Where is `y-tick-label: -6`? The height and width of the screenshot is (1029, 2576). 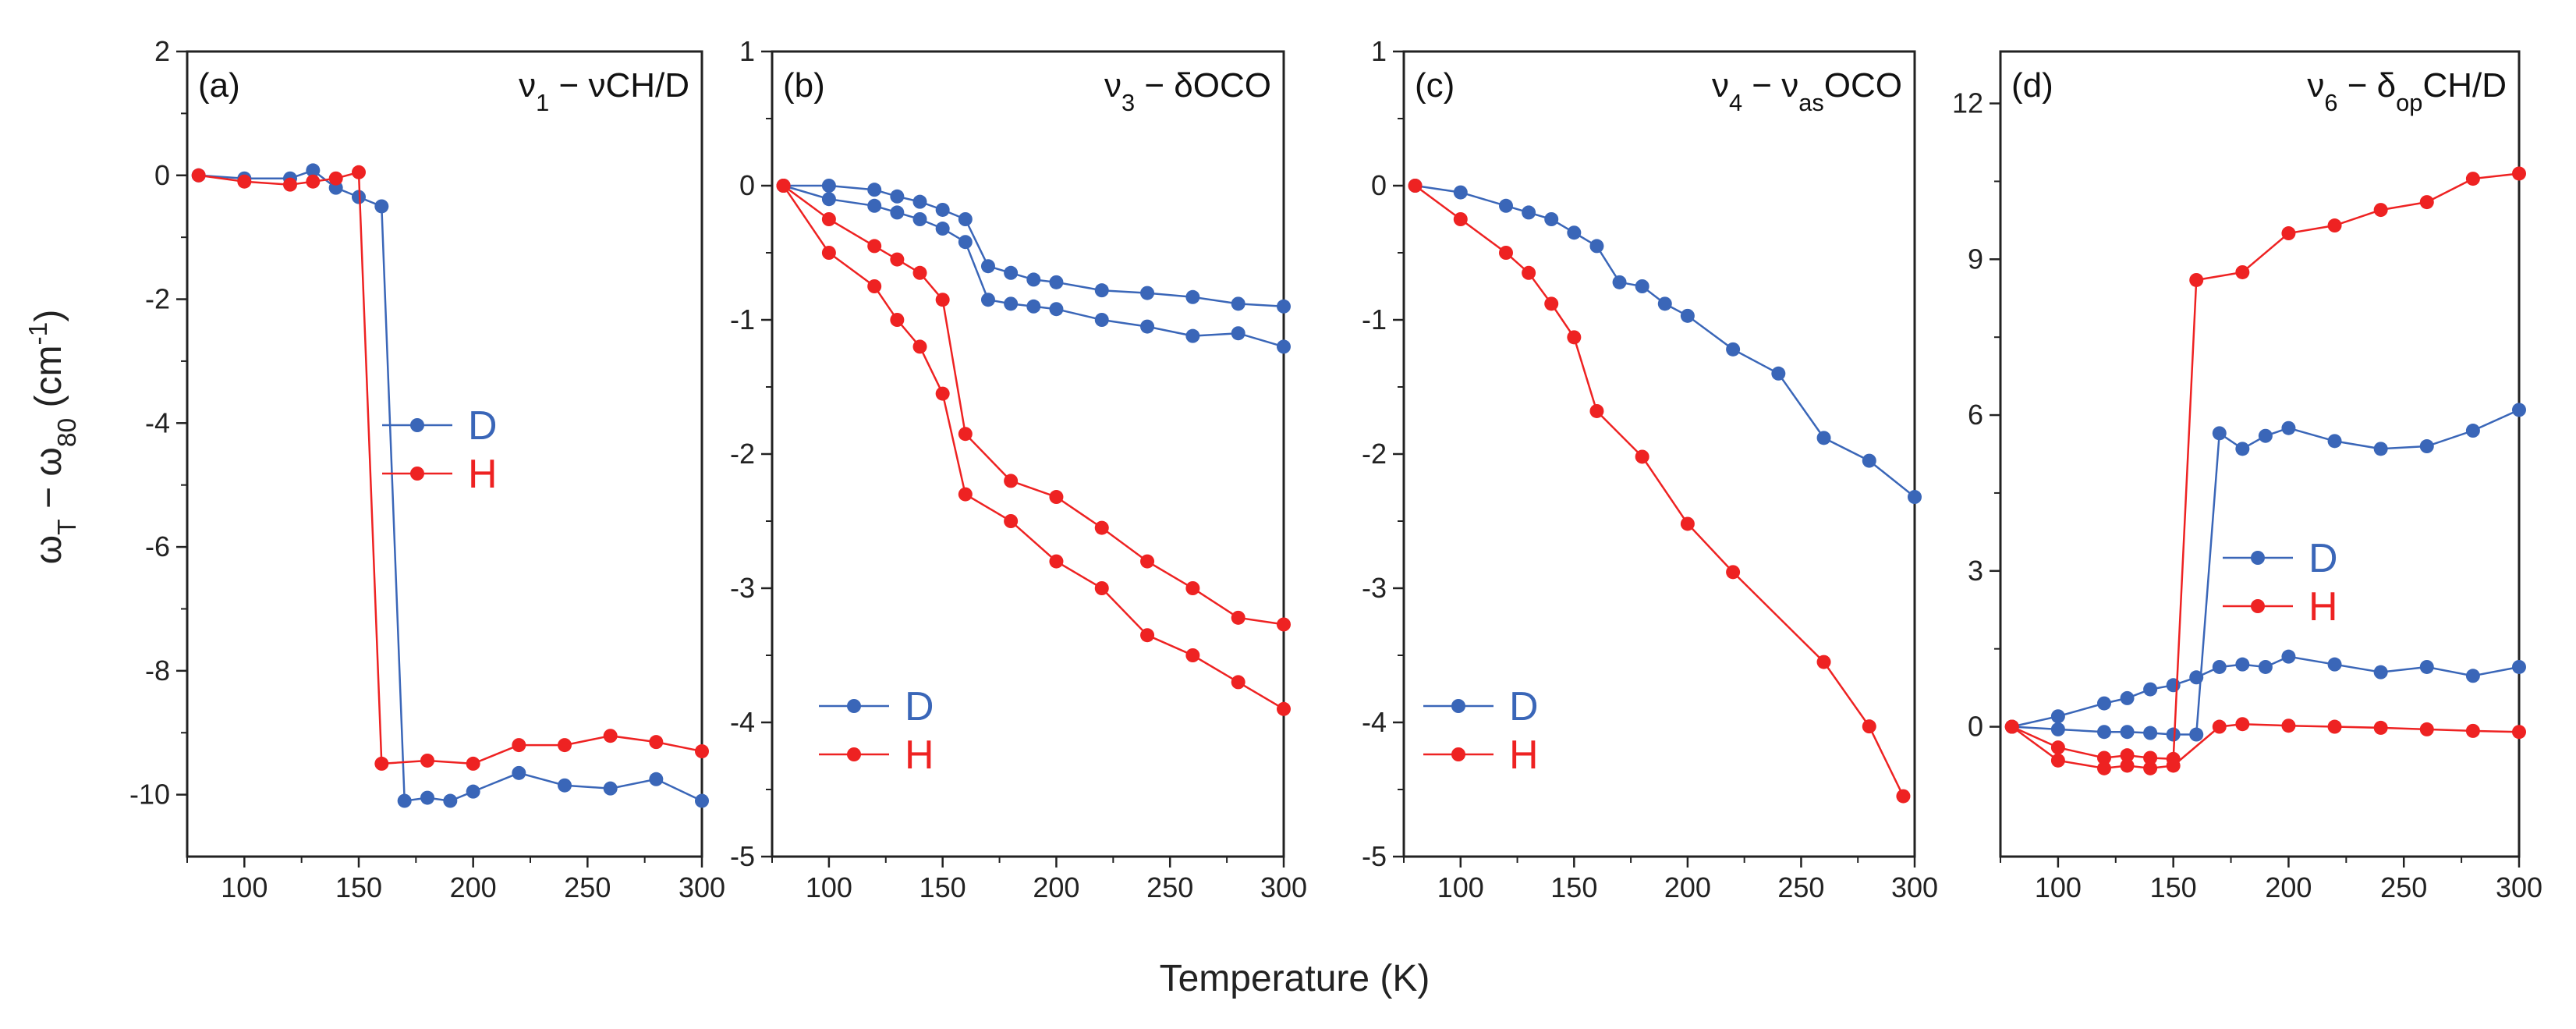 y-tick-label: -6 is located at coordinates (157, 546).